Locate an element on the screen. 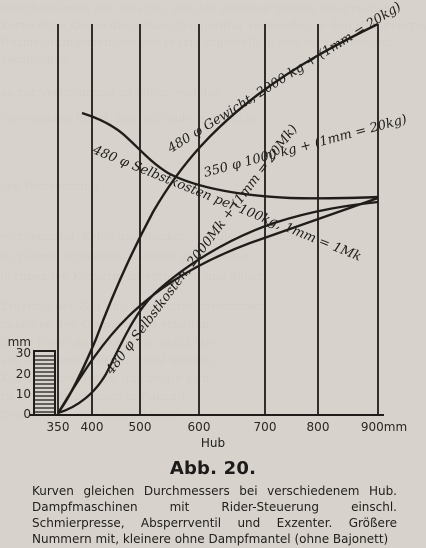 The height and width of the screenshot is (548, 426). y-scale-ticks is located at coordinates (44, 384).